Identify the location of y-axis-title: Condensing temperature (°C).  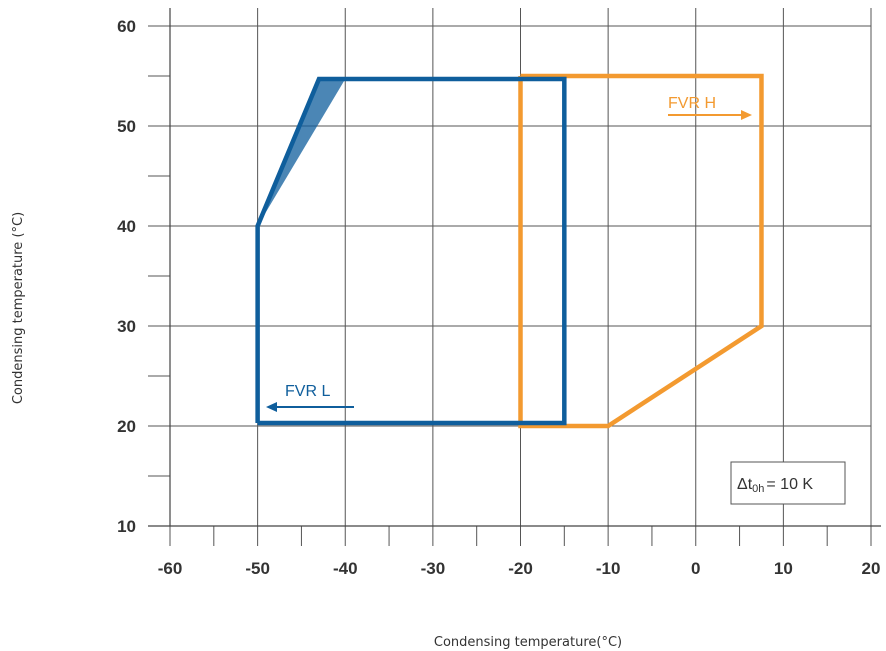
(18, 308).